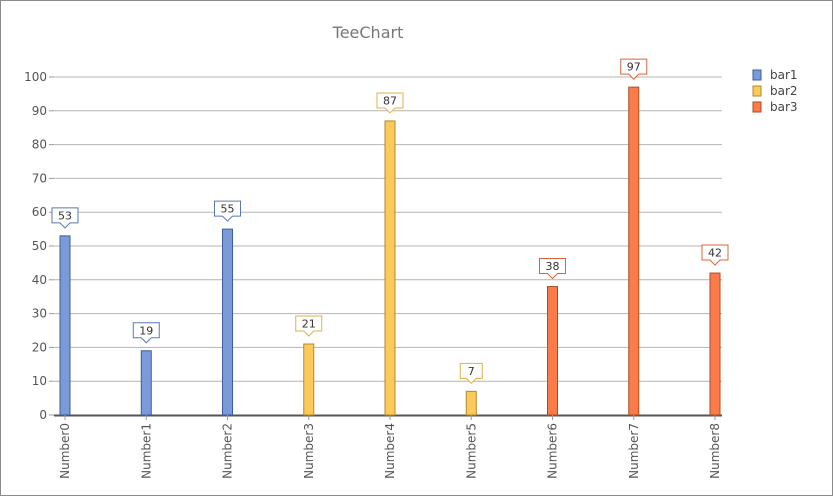 Image resolution: width=833 pixels, height=496 pixels. What do you see at coordinates (146, 330) in the screenshot?
I see `data-label-value: 19` at bounding box center [146, 330].